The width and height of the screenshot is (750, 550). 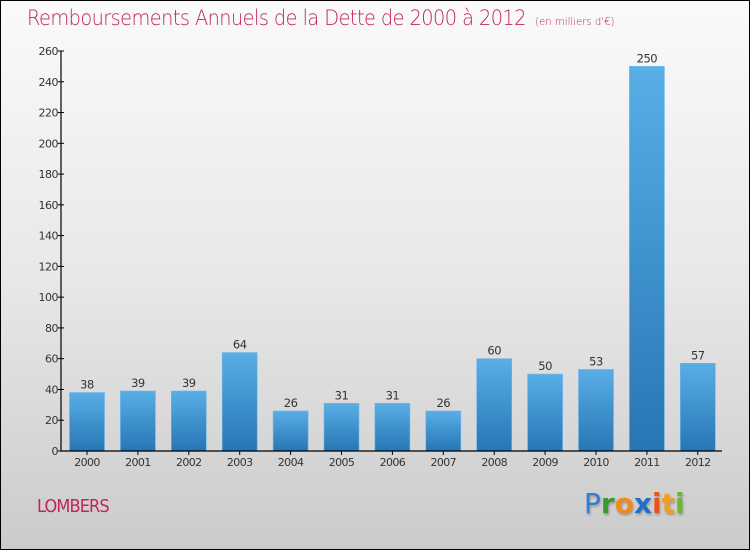 What do you see at coordinates (49, 205) in the screenshot?
I see `y-tick-label: 160` at bounding box center [49, 205].